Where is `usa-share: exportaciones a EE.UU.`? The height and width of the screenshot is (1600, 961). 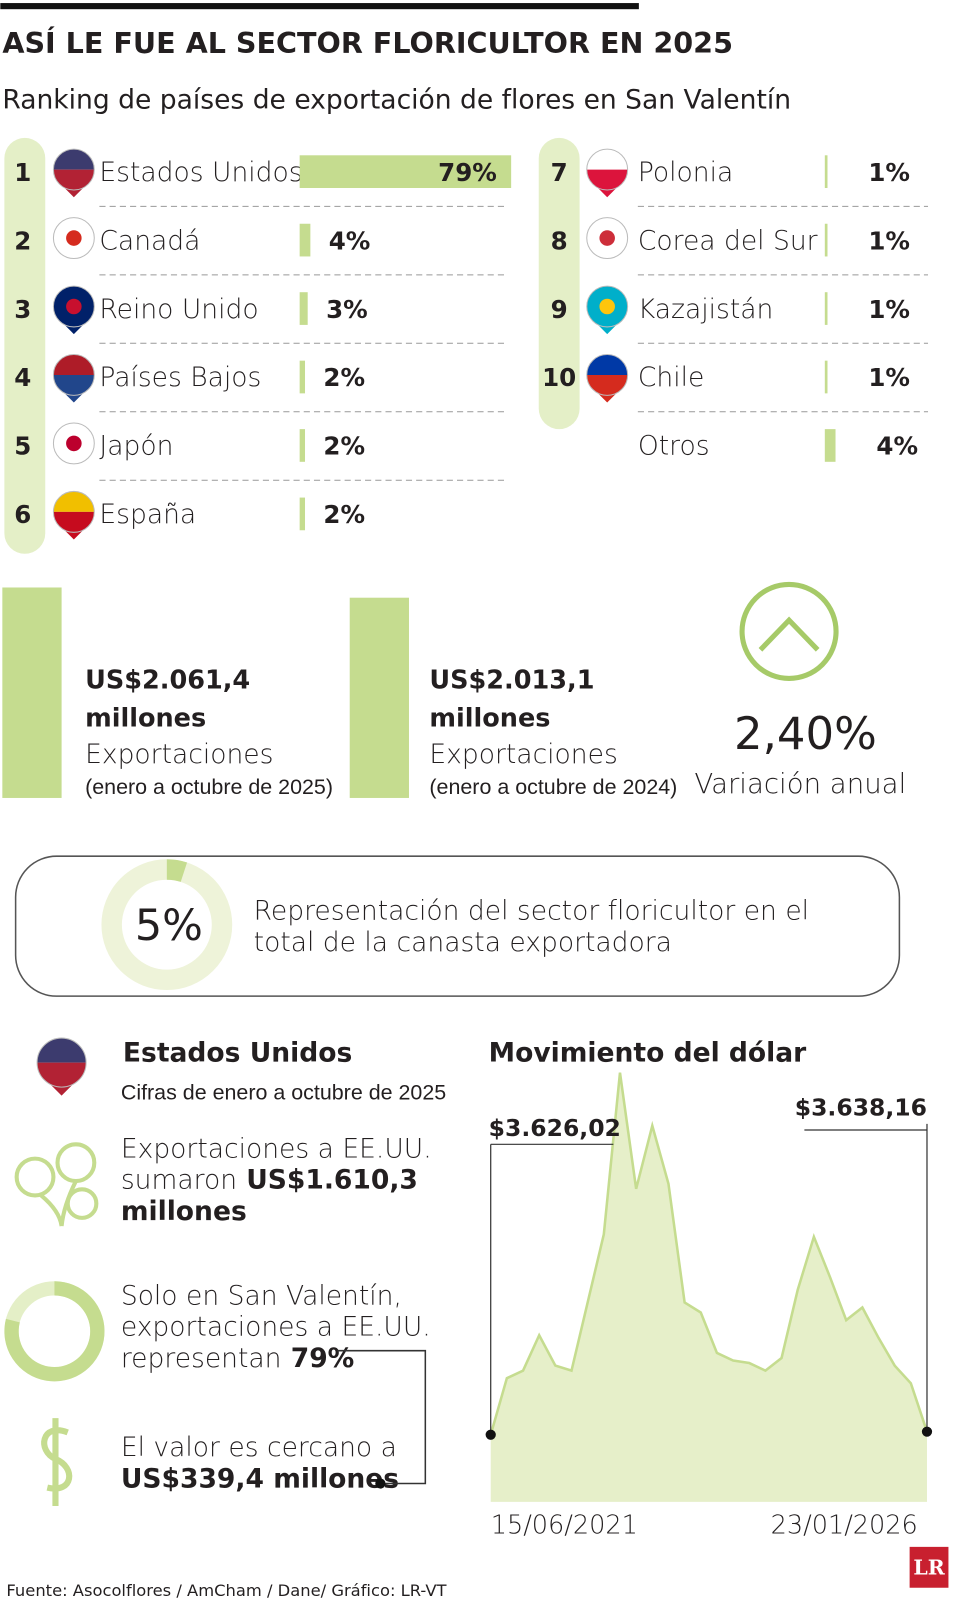
usa-share: exportaciones a EE.UU. is located at coordinates (276, 1326).